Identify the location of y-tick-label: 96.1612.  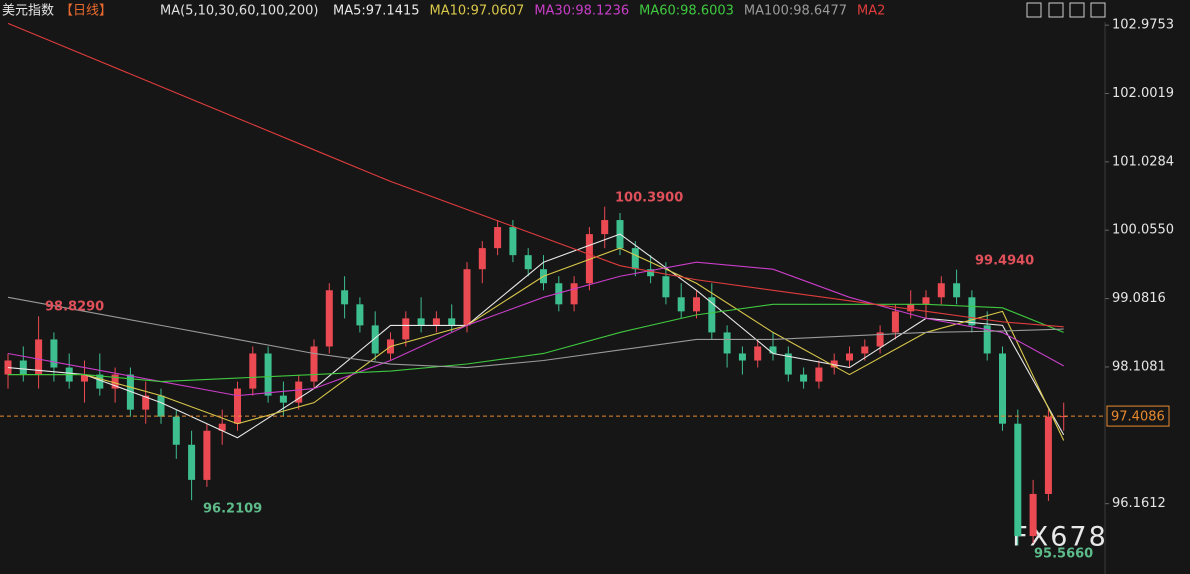
(1139, 503).